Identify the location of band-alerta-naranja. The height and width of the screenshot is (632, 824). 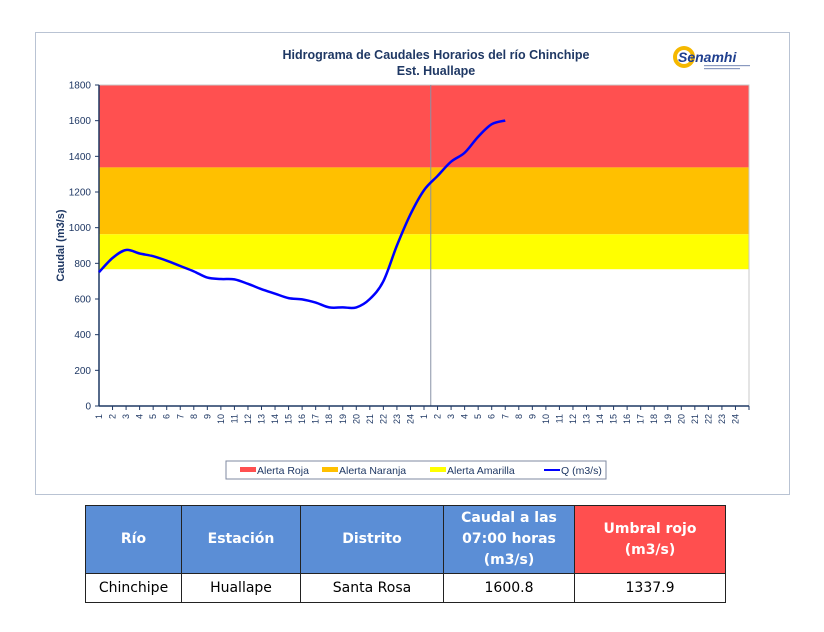
(424, 201).